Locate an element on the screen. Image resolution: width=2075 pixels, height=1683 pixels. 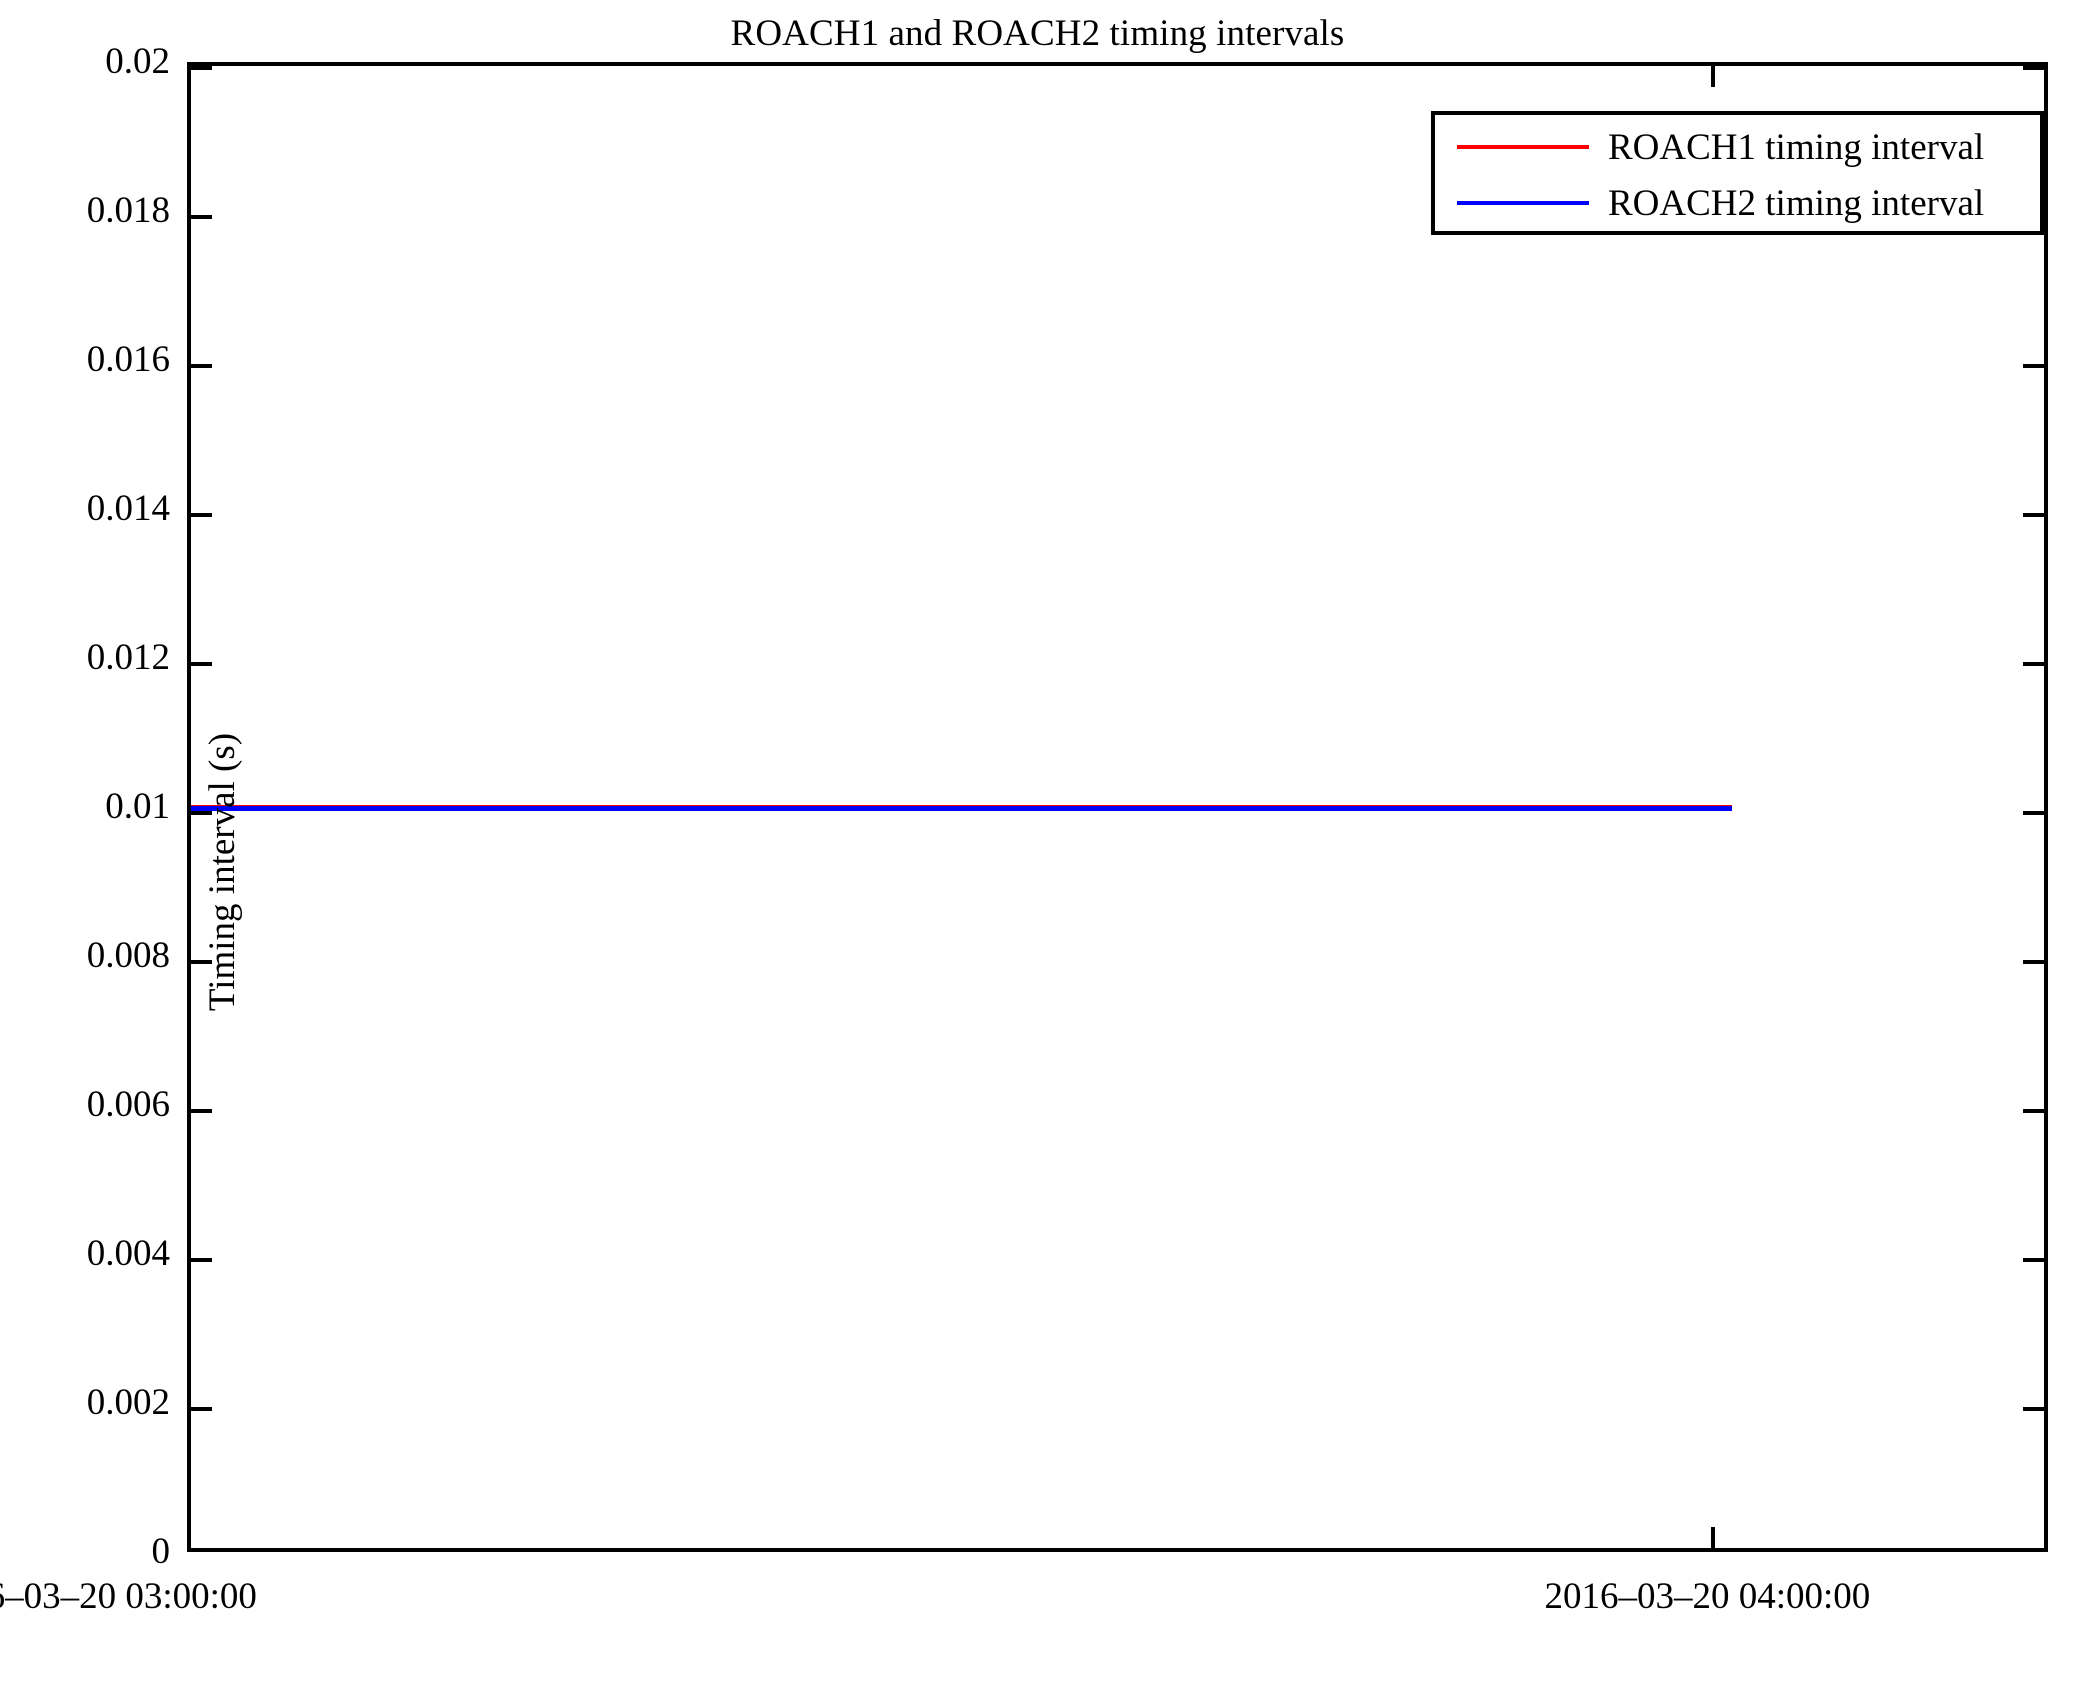
page-title: ROACH1 and ROACH2 timing intervals is located at coordinates (1037, 33).